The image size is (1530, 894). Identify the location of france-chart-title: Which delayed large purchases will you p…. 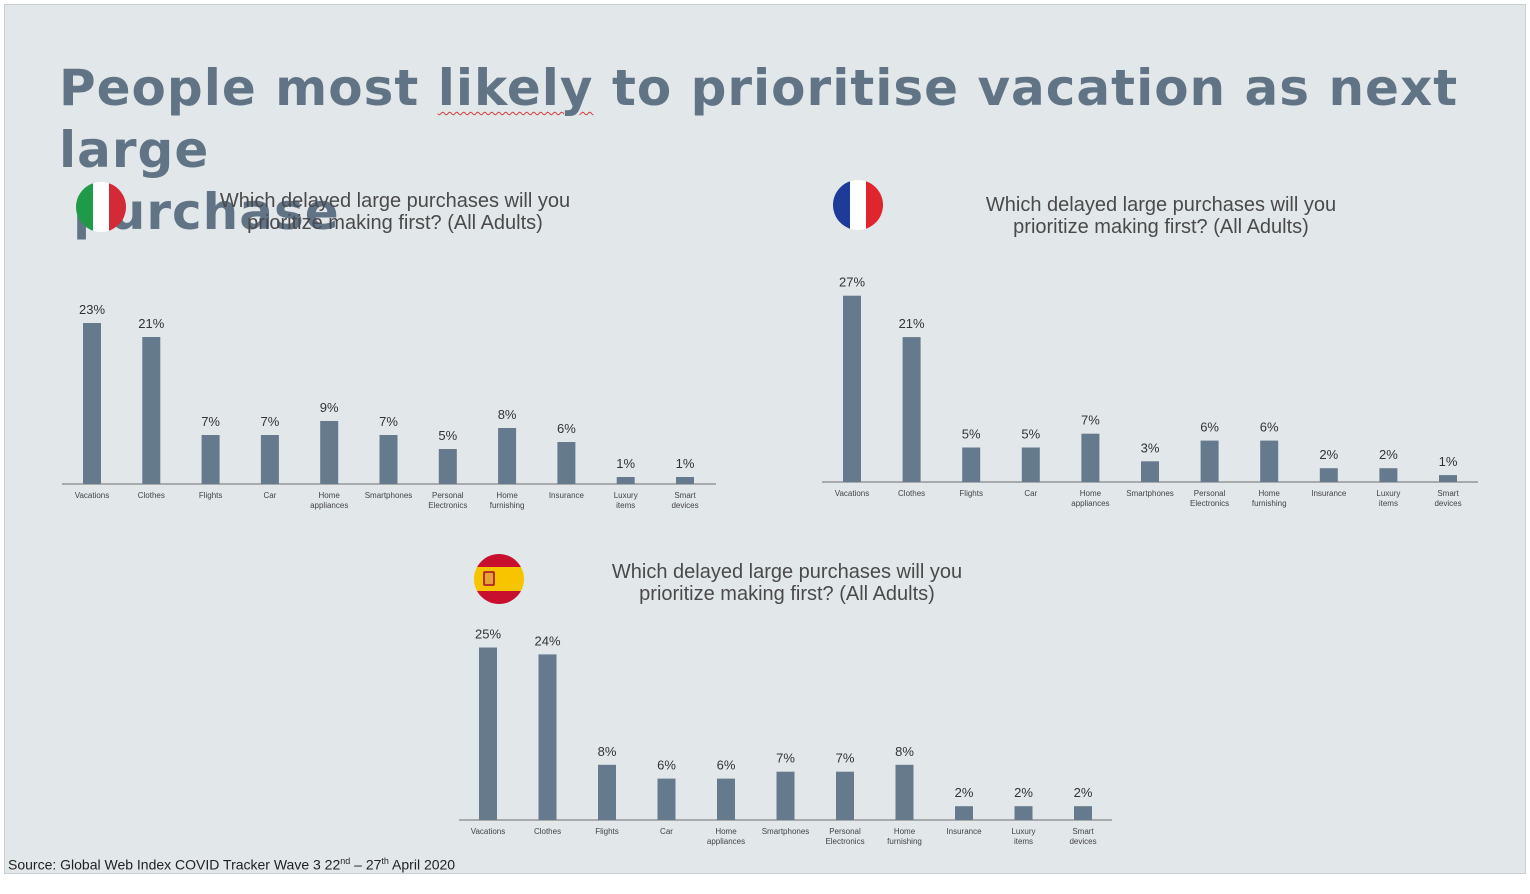
(1161, 216).